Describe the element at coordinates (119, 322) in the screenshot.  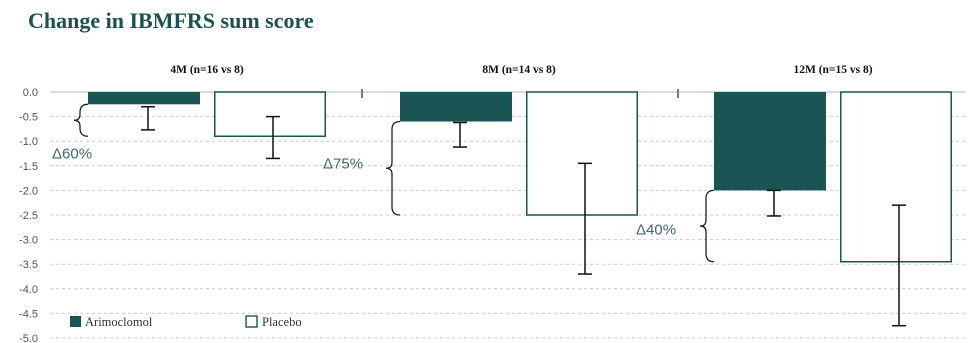
I see `legend-label-arimoclomol: Arimoclomol` at that location.